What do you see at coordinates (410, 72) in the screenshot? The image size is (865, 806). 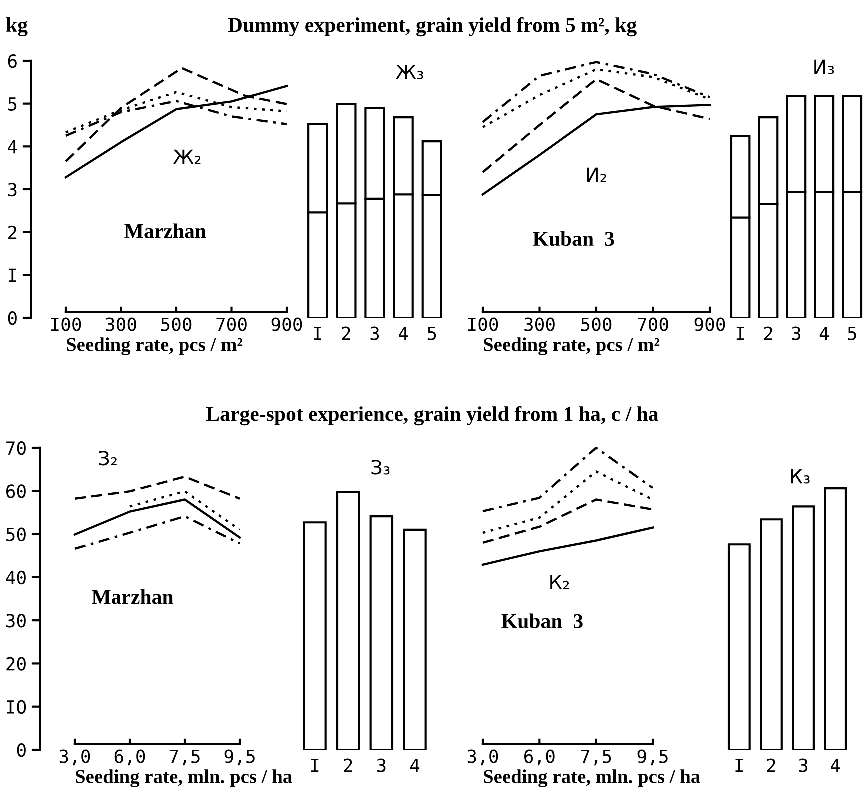 I see `annotation: Ж₃` at bounding box center [410, 72].